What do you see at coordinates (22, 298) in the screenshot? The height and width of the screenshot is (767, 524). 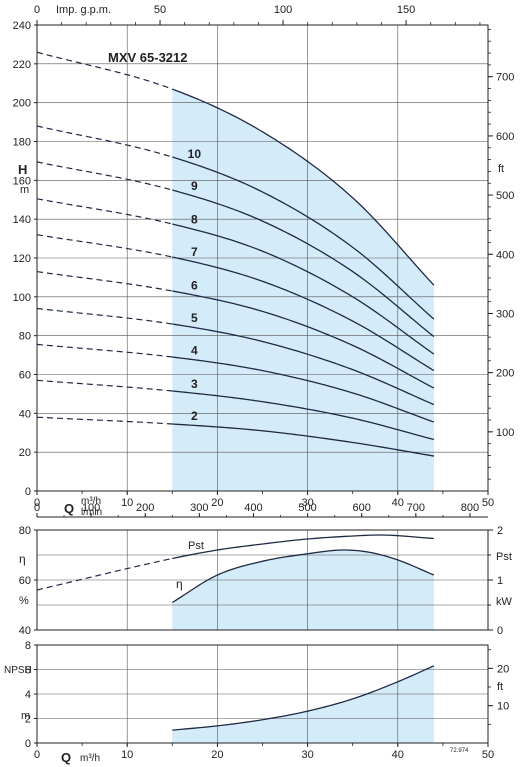 I see `y-tick-label: 100` at bounding box center [22, 298].